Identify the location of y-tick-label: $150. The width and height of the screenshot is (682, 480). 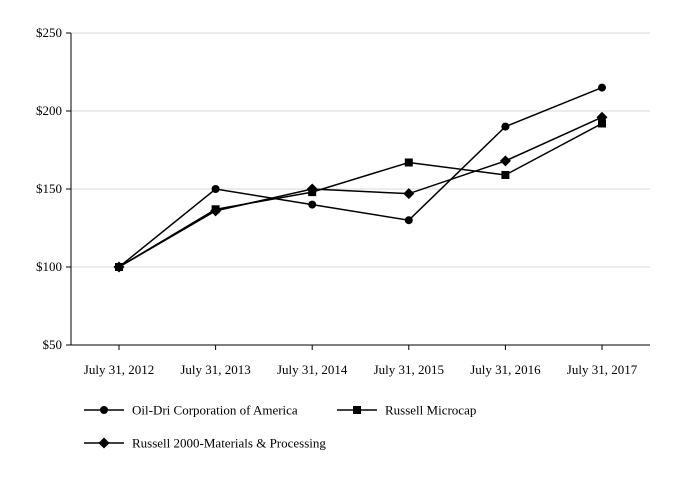
(49, 188).